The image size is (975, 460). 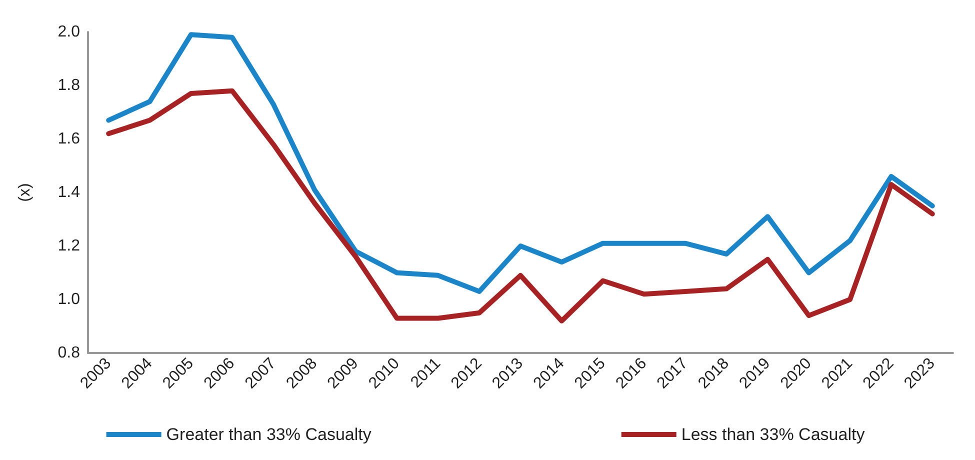 What do you see at coordinates (269, 434) in the screenshot?
I see `legend-label: Greater than 33% Casualty` at bounding box center [269, 434].